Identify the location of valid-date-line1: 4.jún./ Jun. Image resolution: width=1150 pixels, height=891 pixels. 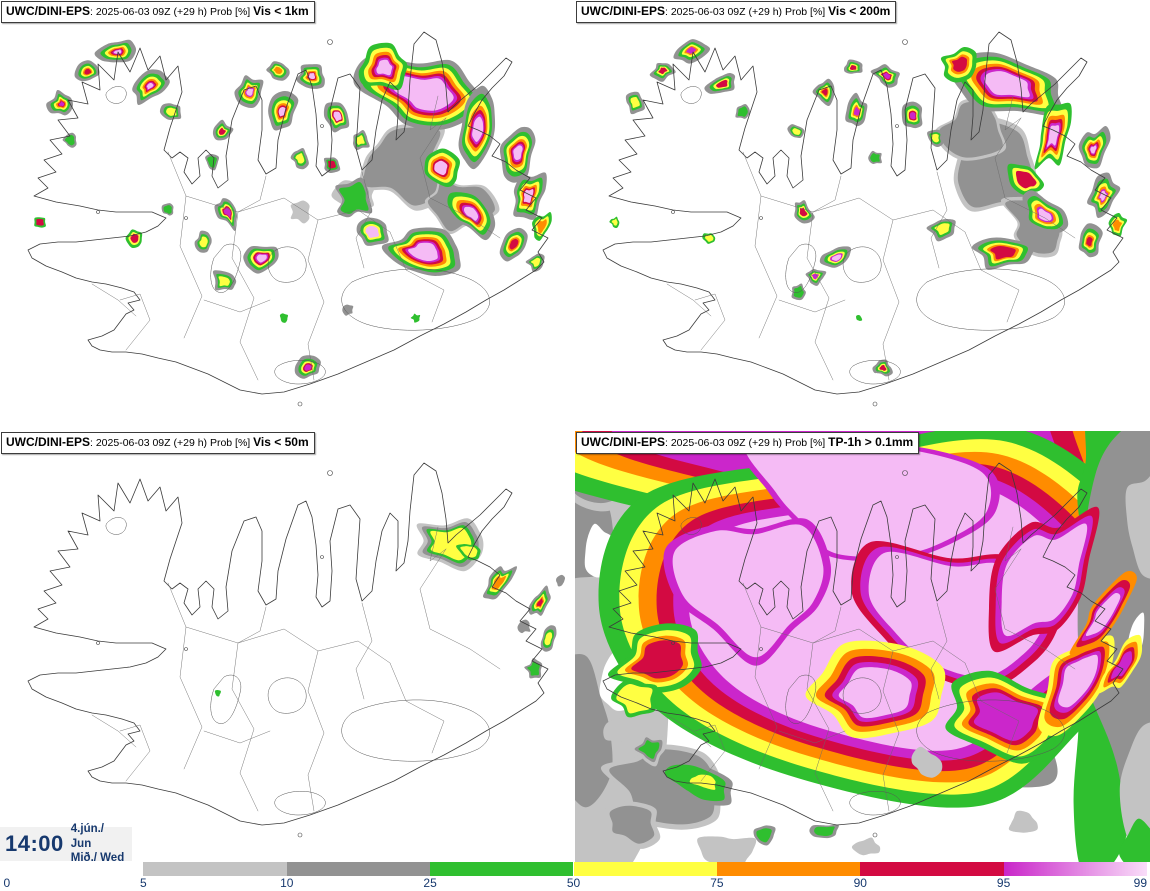
(87, 836).